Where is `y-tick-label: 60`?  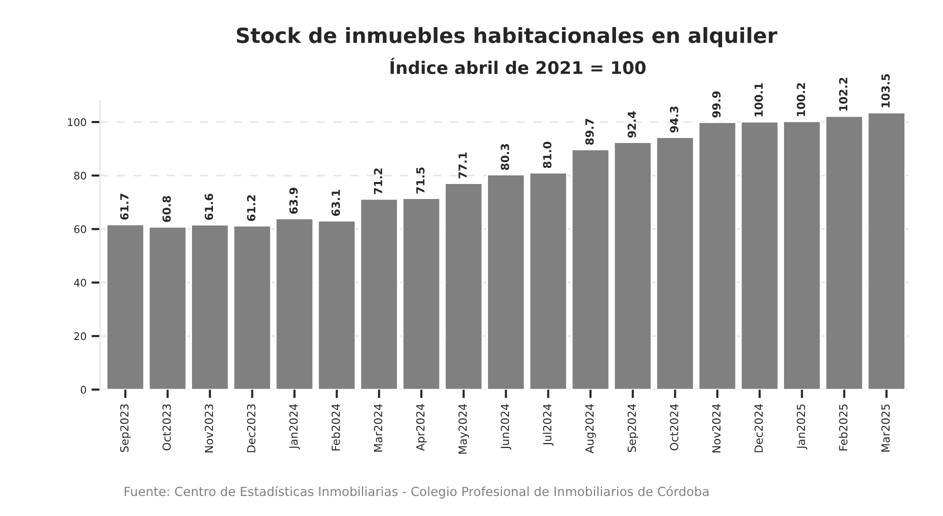
y-tick-label: 60 is located at coordinates (80, 229).